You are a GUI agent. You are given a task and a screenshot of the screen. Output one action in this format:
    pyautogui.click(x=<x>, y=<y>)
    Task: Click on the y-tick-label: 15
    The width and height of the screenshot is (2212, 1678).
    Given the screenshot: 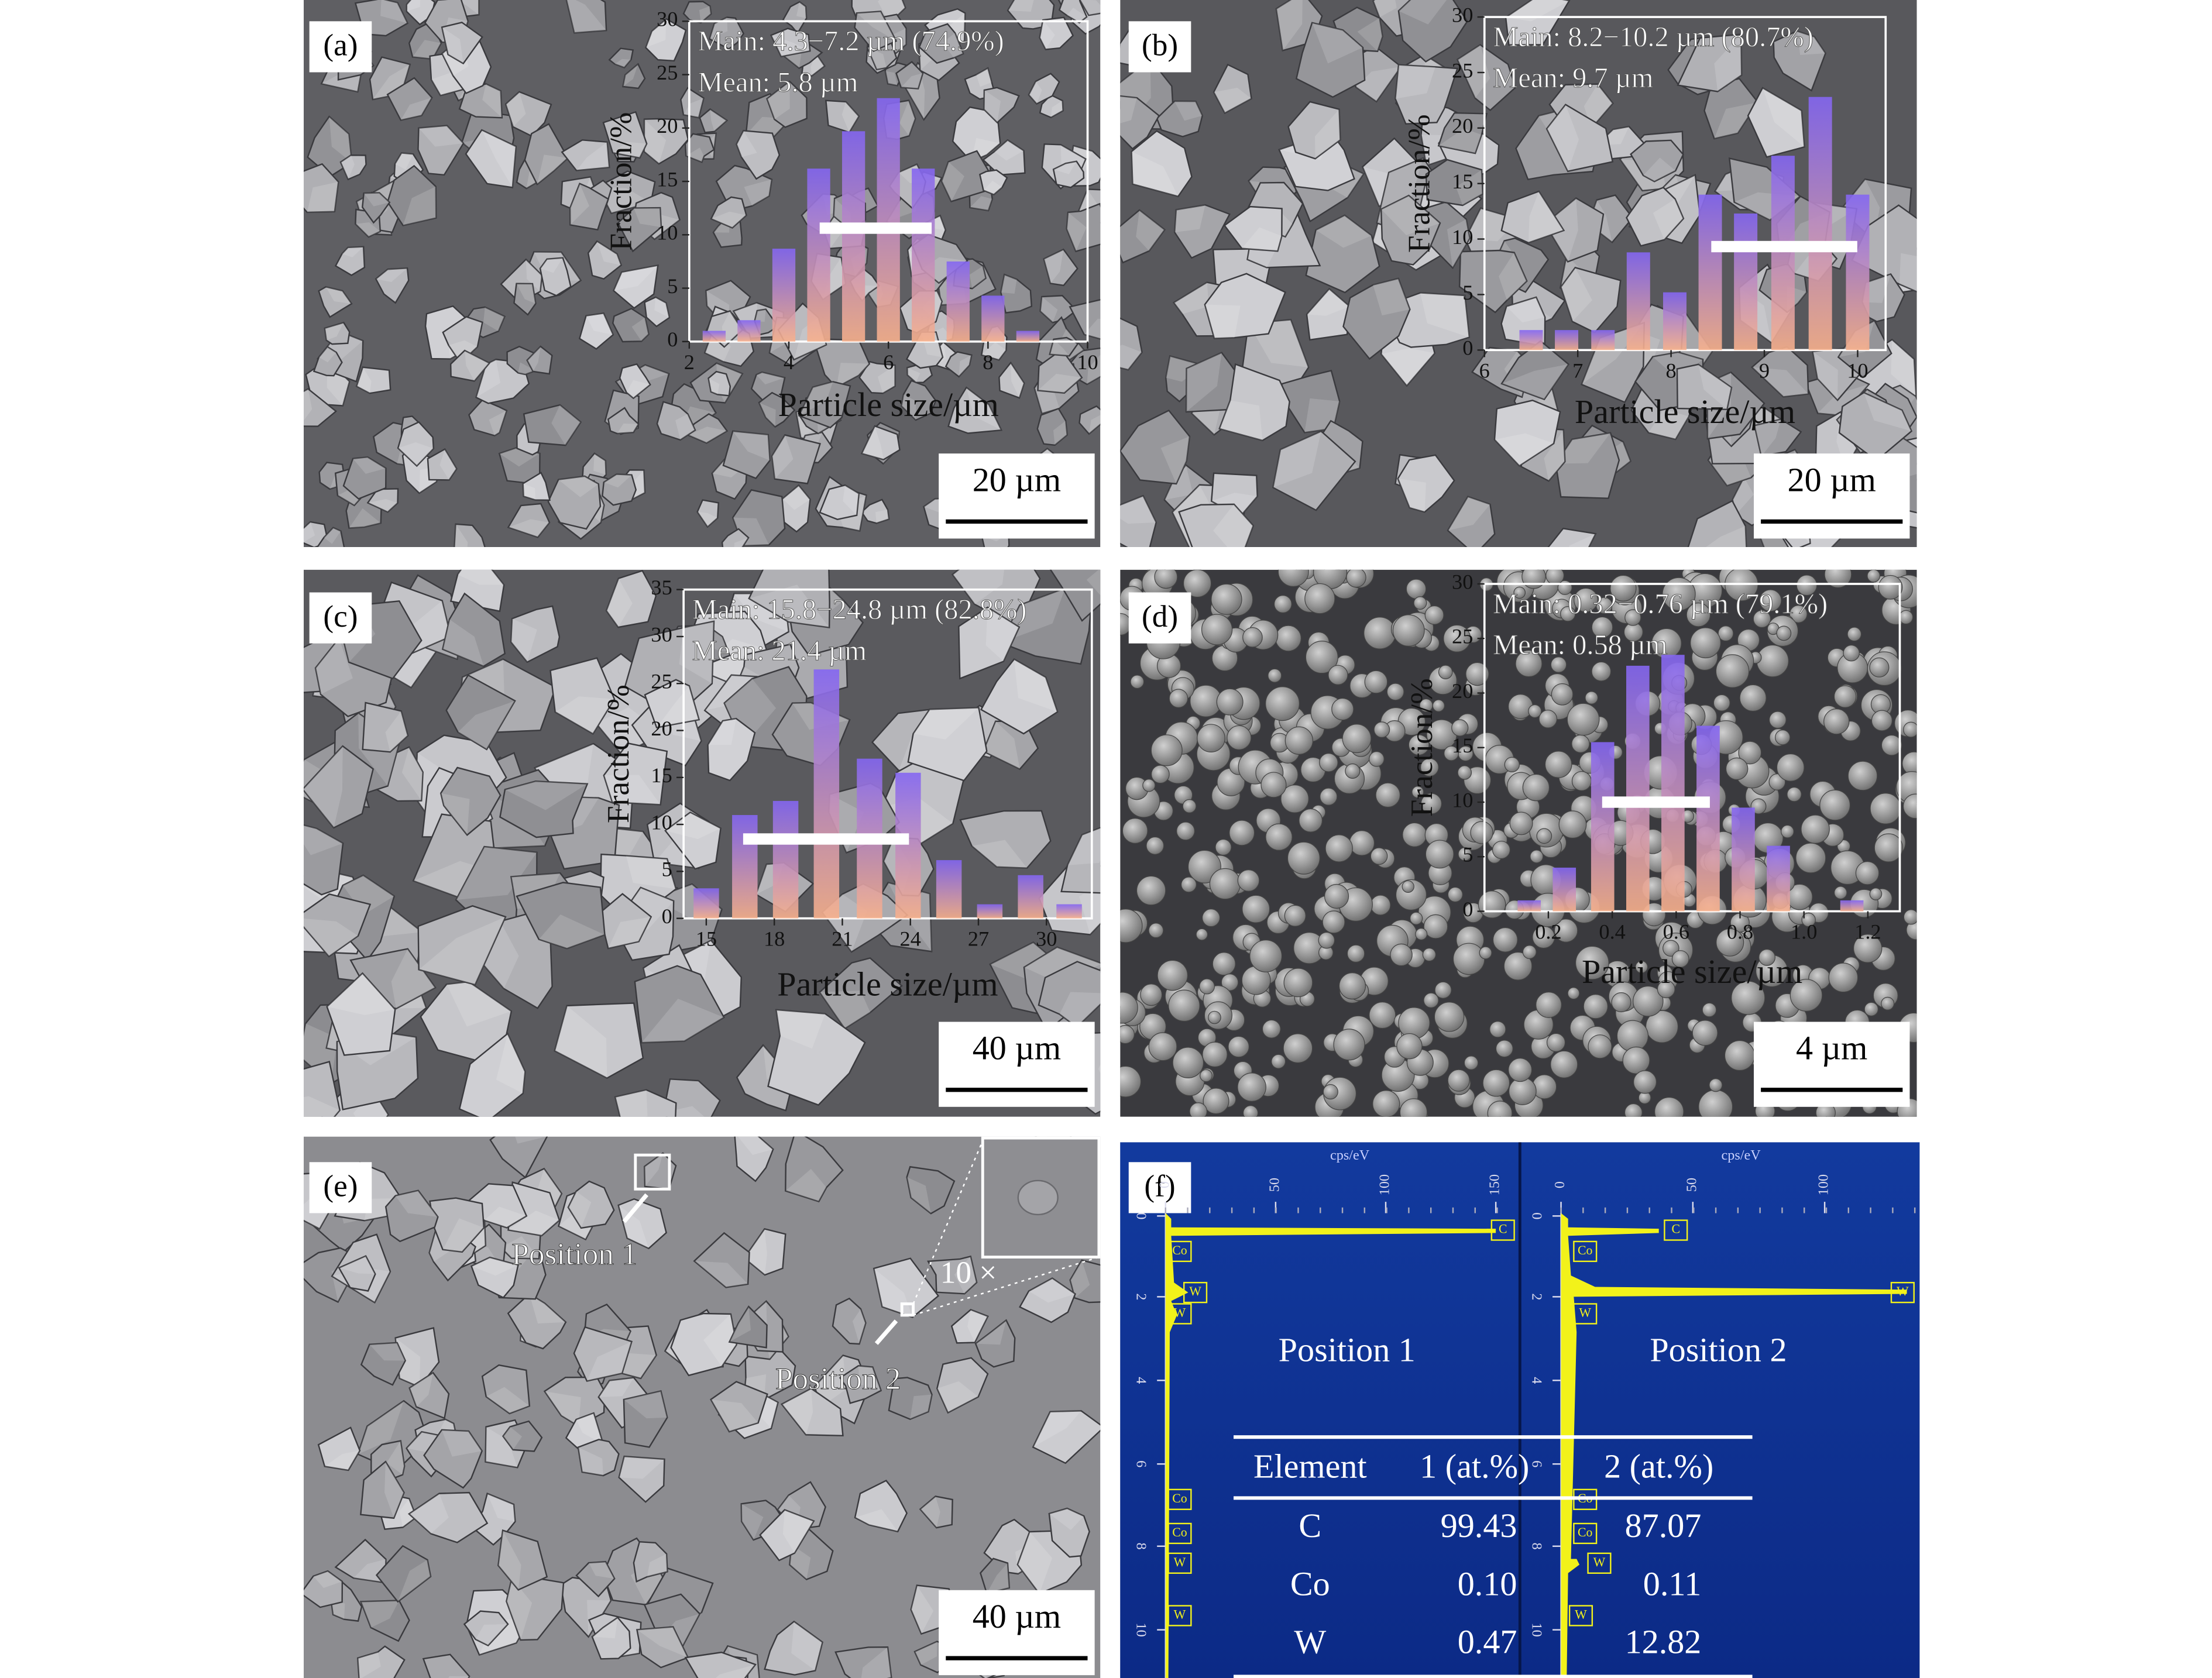 What is the action you would take?
    pyautogui.click(x=661, y=776)
    